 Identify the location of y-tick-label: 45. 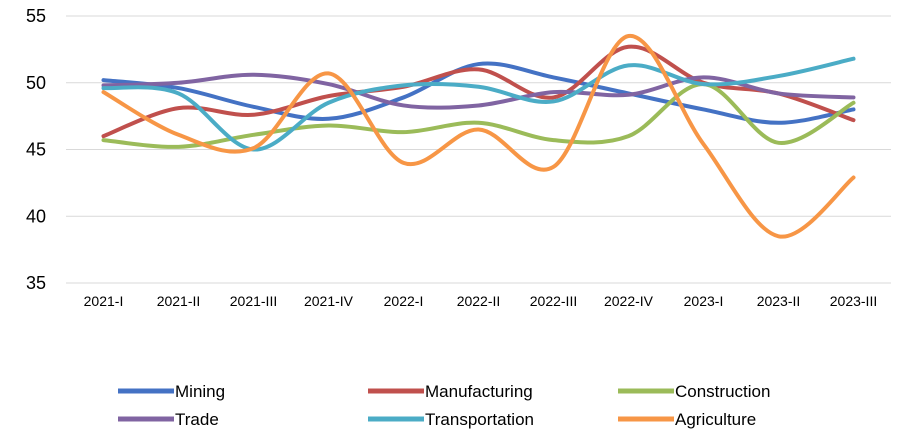
(36, 150).